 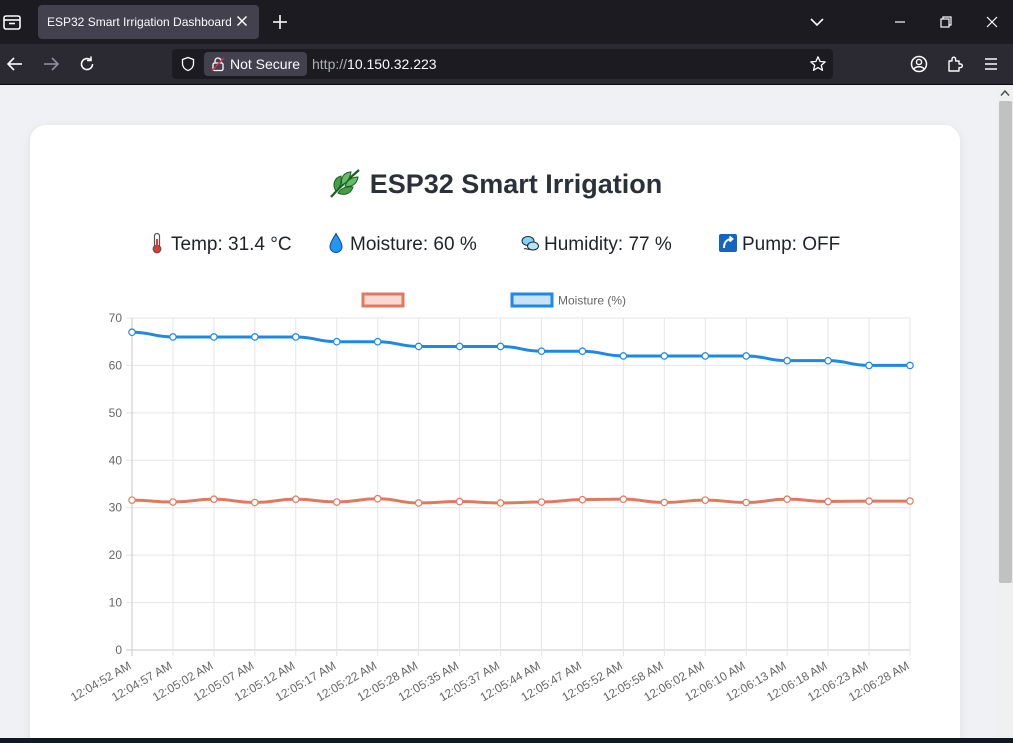 I want to click on herb-leaf-icon, so click(x=344, y=183).